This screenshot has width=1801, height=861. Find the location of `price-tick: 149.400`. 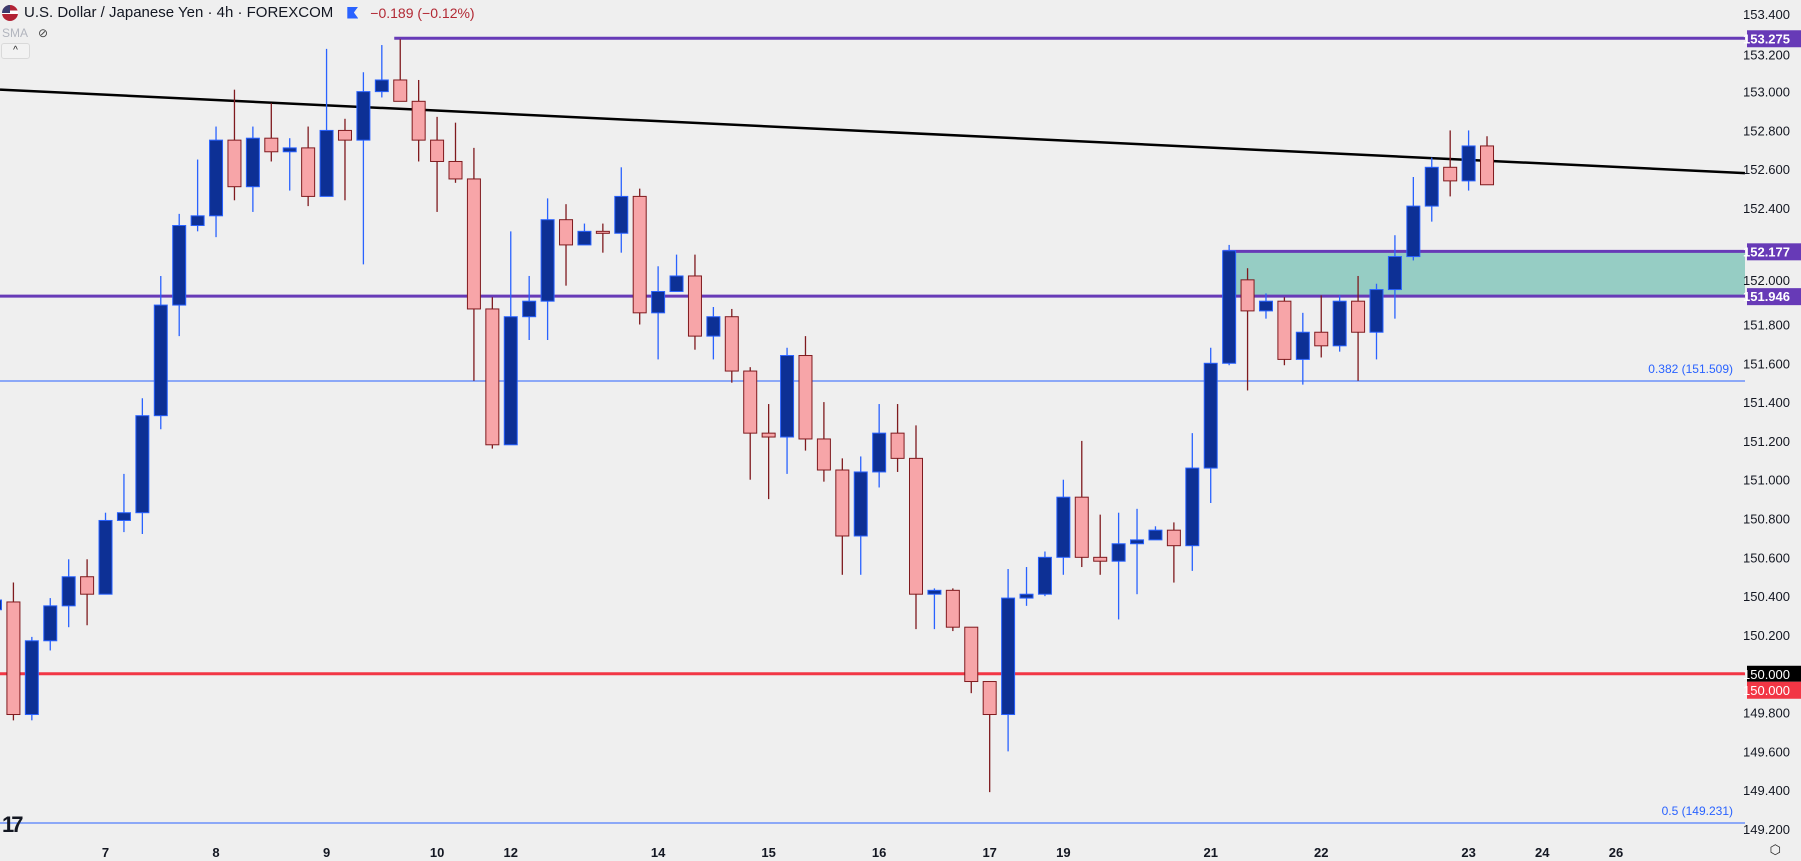

price-tick: 149.400 is located at coordinates (1766, 790).